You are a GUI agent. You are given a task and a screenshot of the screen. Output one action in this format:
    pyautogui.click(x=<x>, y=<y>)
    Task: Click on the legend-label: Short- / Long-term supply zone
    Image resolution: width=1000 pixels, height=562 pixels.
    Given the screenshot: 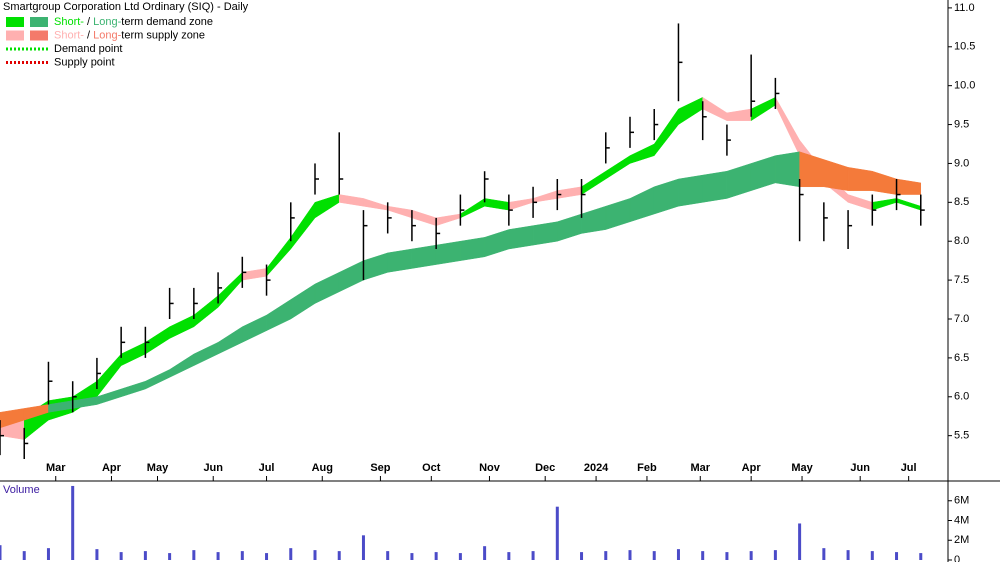 What is the action you would take?
    pyautogui.click(x=129, y=35)
    